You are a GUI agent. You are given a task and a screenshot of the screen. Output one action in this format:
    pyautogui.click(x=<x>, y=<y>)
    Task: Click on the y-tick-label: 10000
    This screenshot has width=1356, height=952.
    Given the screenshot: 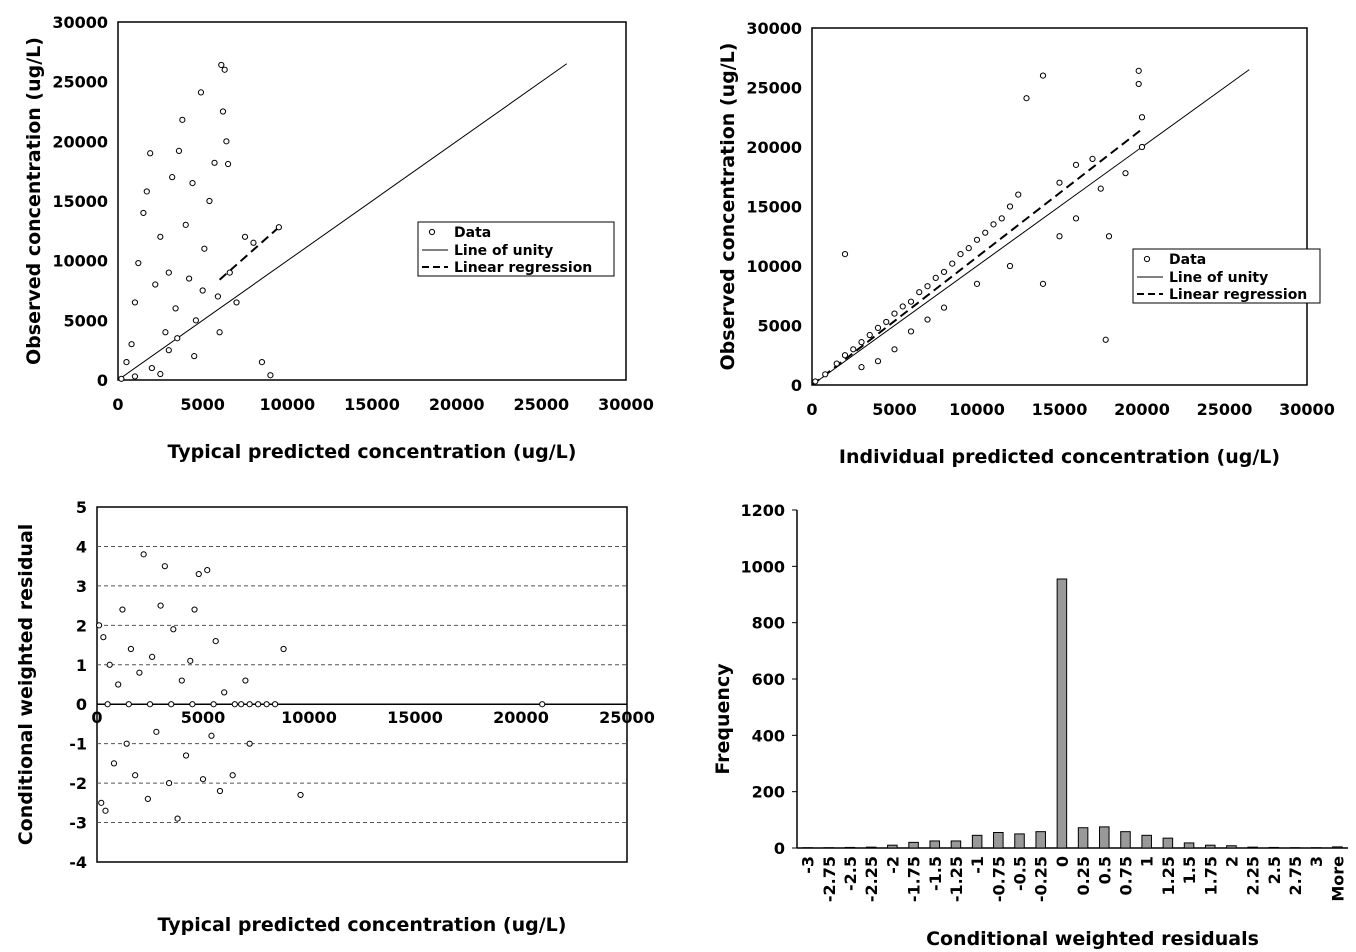 What is the action you would take?
    pyautogui.click(x=774, y=266)
    